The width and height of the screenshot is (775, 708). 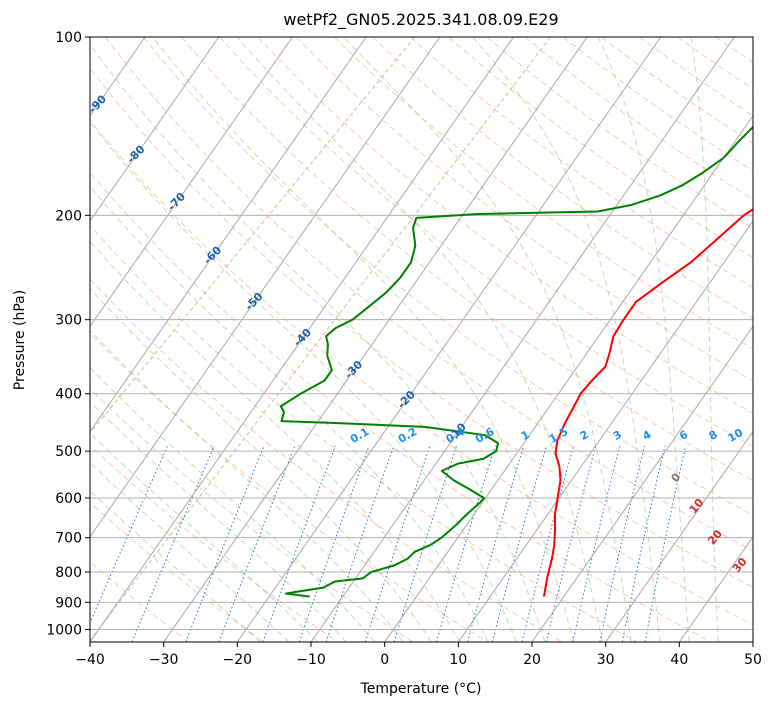 What do you see at coordinates (54, 60) in the screenshot?
I see `isotherm-label: -100` at bounding box center [54, 60].